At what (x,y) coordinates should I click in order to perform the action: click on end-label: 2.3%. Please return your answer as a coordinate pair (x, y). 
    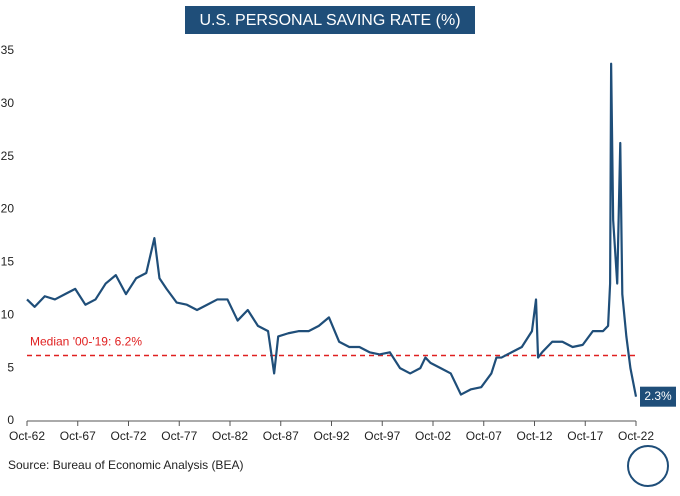
    Looking at the image, I should click on (658, 396).